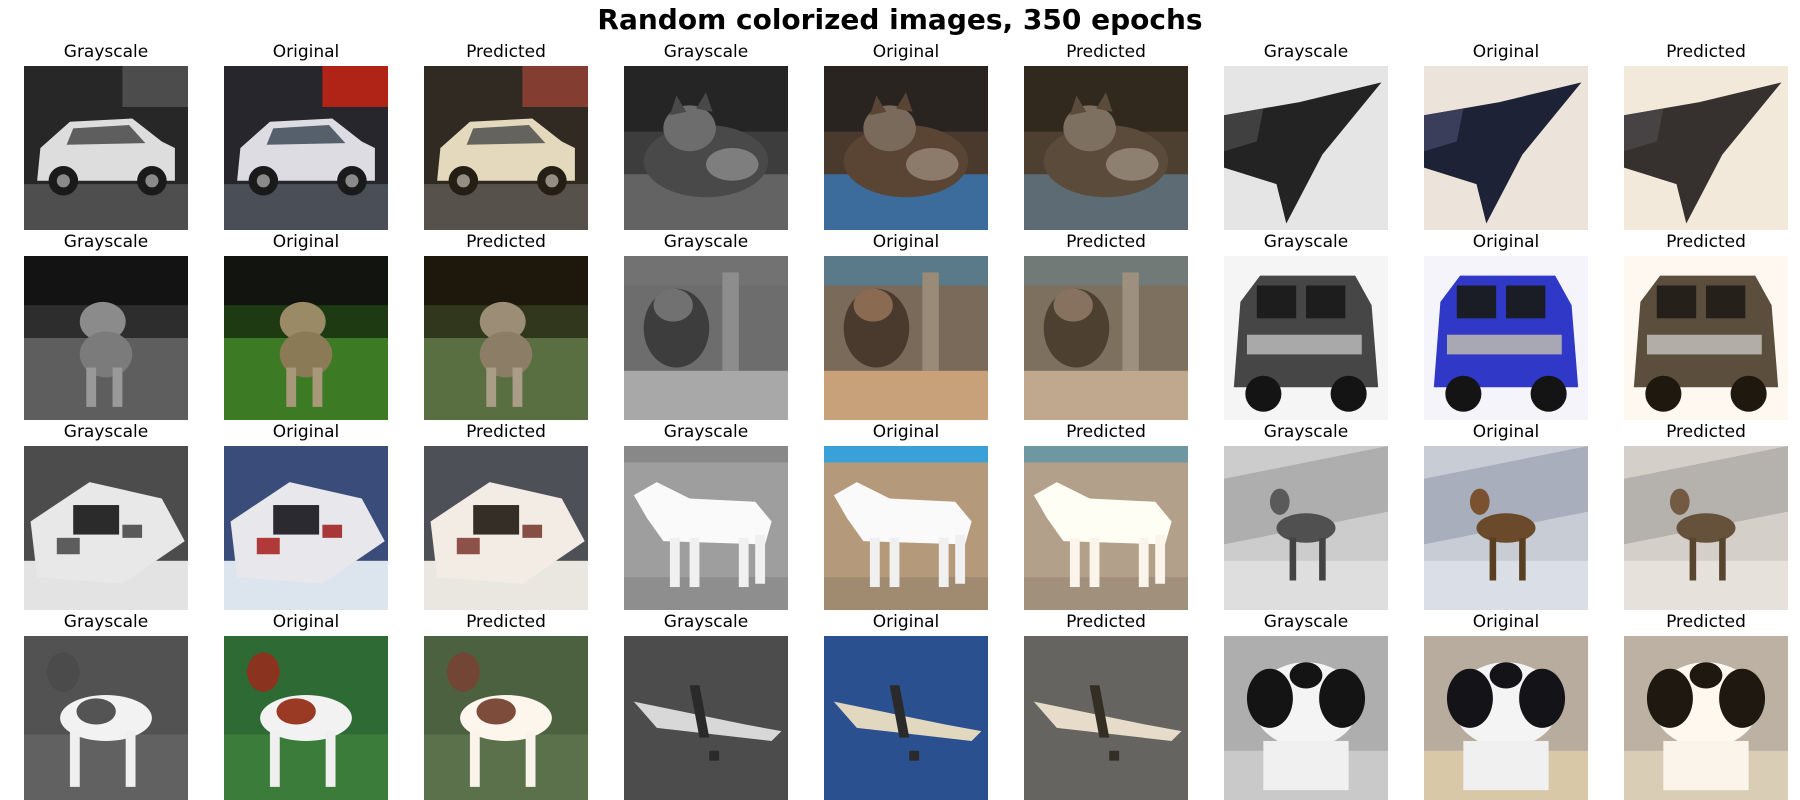 Image resolution: width=1800 pixels, height=800 pixels. What do you see at coordinates (1106, 338) in the screenshot?
I see `predicted-image-cat` at bounding box center [1106, 338].